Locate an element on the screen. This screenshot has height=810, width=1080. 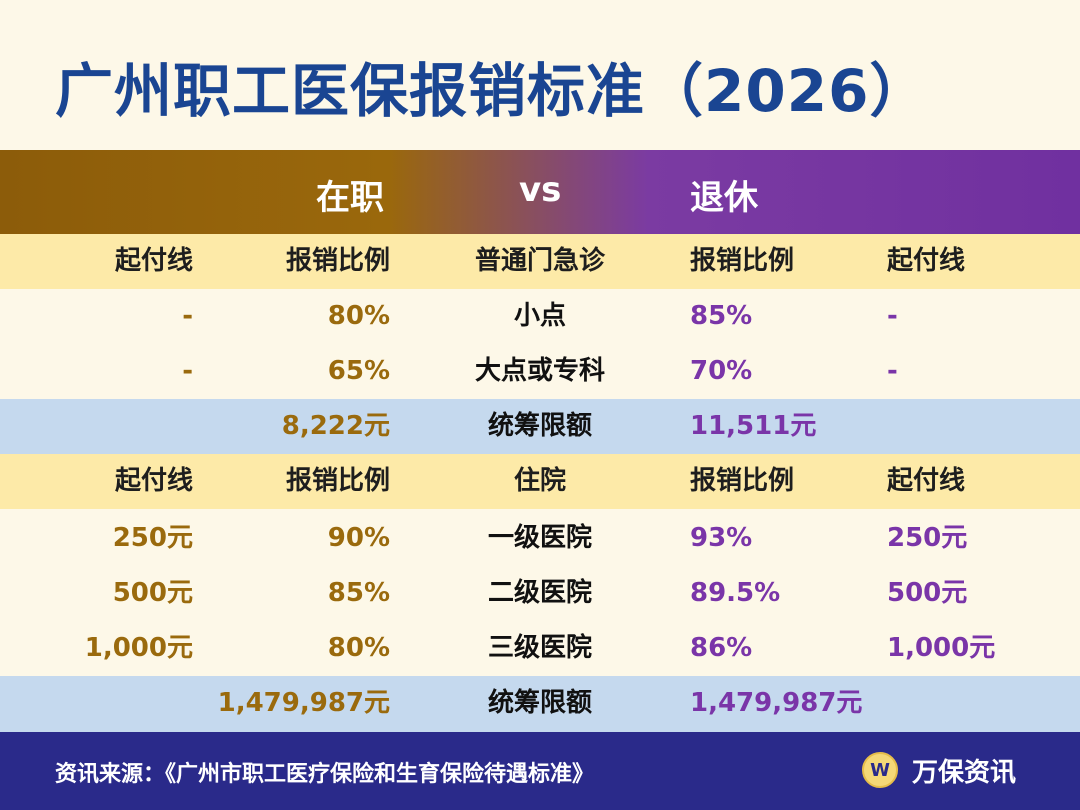
category-label: 二级医院 is located at coordinates (540, 593).